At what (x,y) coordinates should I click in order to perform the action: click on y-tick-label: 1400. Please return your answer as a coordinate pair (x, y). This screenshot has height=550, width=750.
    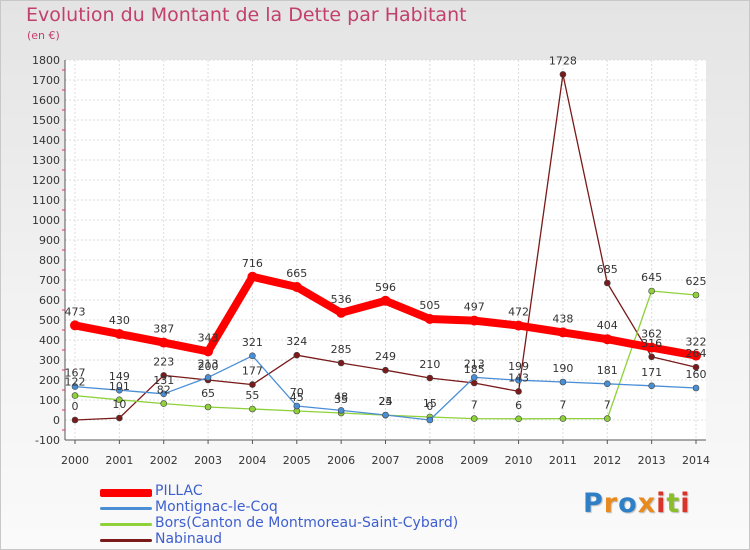
    Looking at the image, I should click on (46, 140).